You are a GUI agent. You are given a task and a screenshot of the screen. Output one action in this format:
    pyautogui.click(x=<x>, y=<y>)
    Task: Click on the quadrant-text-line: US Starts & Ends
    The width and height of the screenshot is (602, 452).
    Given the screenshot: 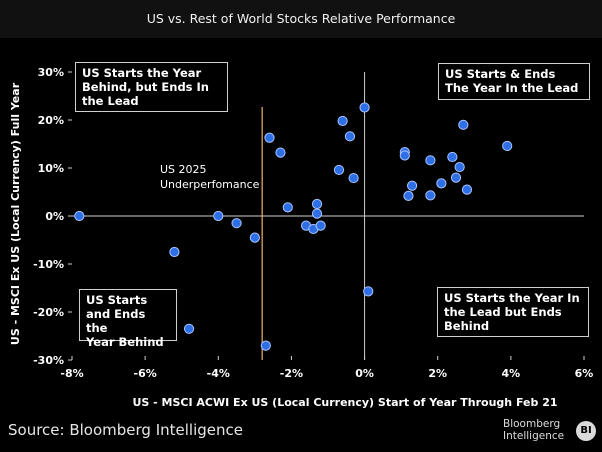 What is the action you would take?
    pyautogui.click(x=500, y=74)
    